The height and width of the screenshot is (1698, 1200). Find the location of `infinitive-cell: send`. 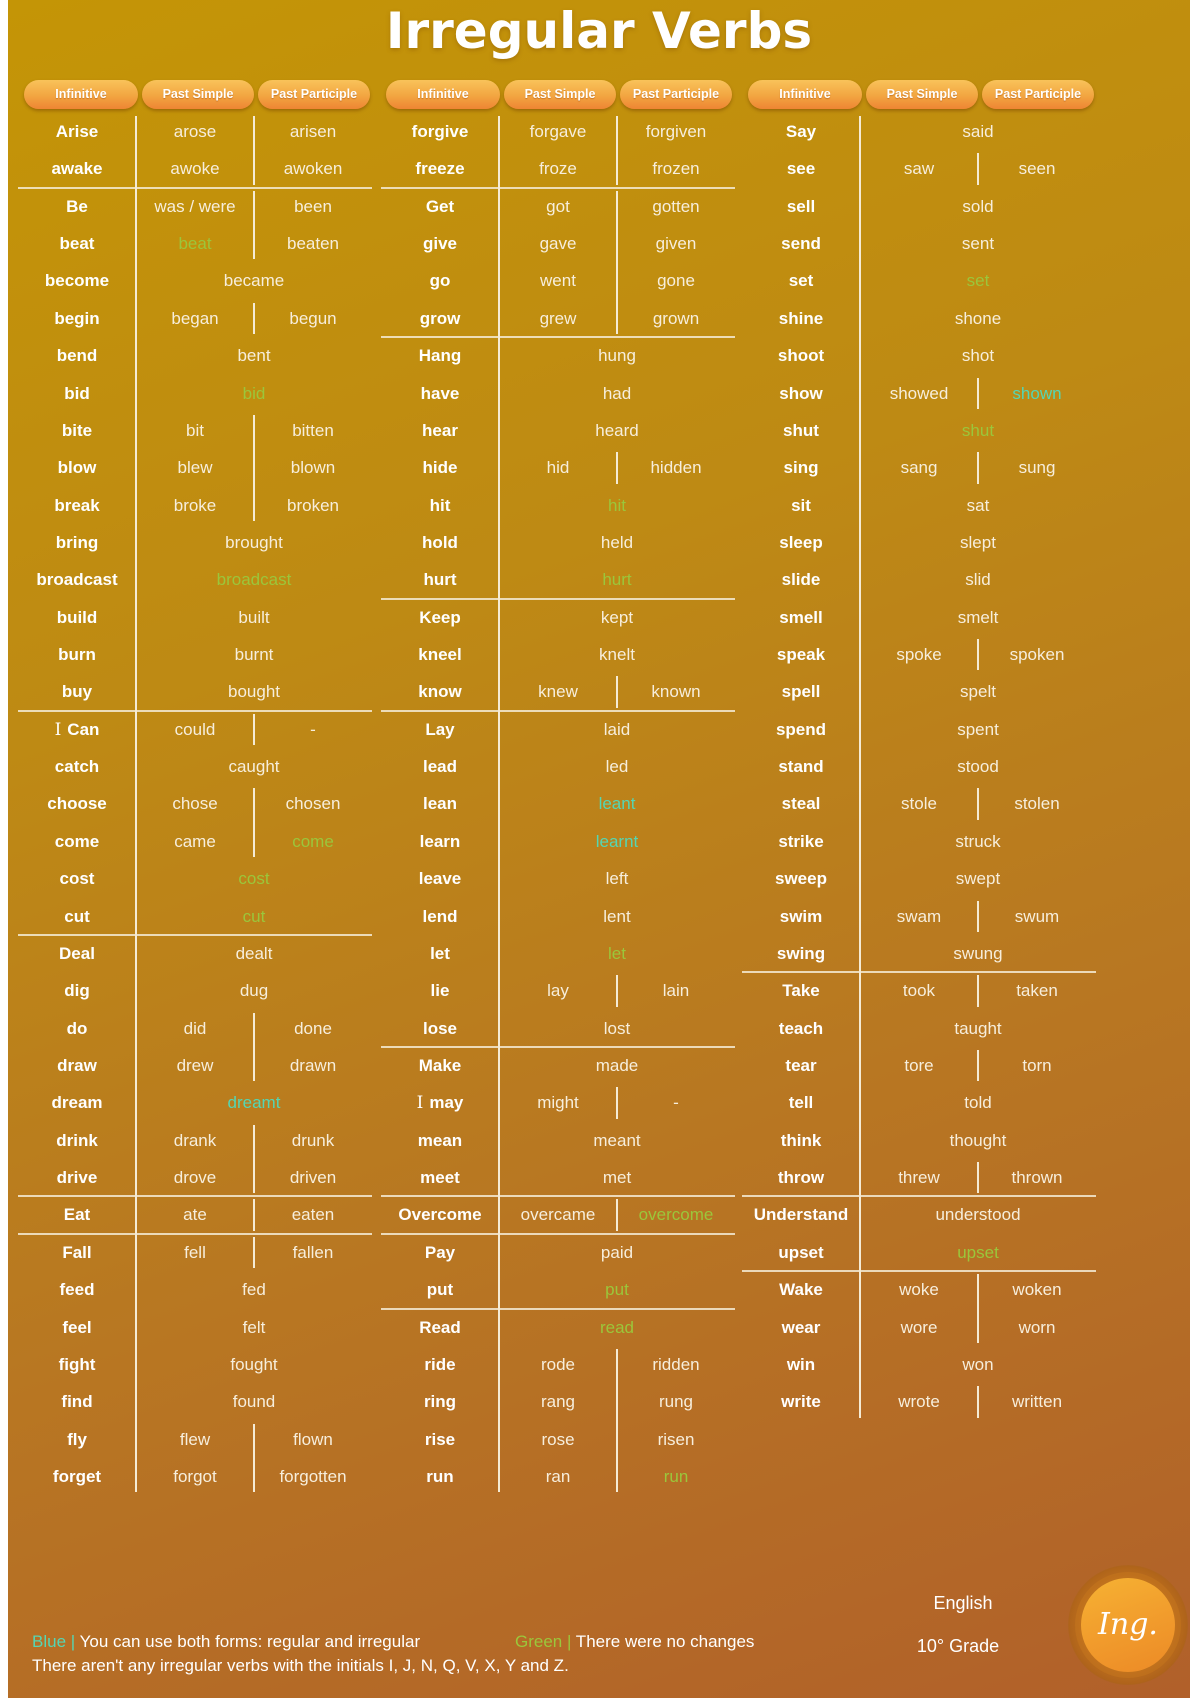

infinitive-cell: send is located at coordinates (801, 243).